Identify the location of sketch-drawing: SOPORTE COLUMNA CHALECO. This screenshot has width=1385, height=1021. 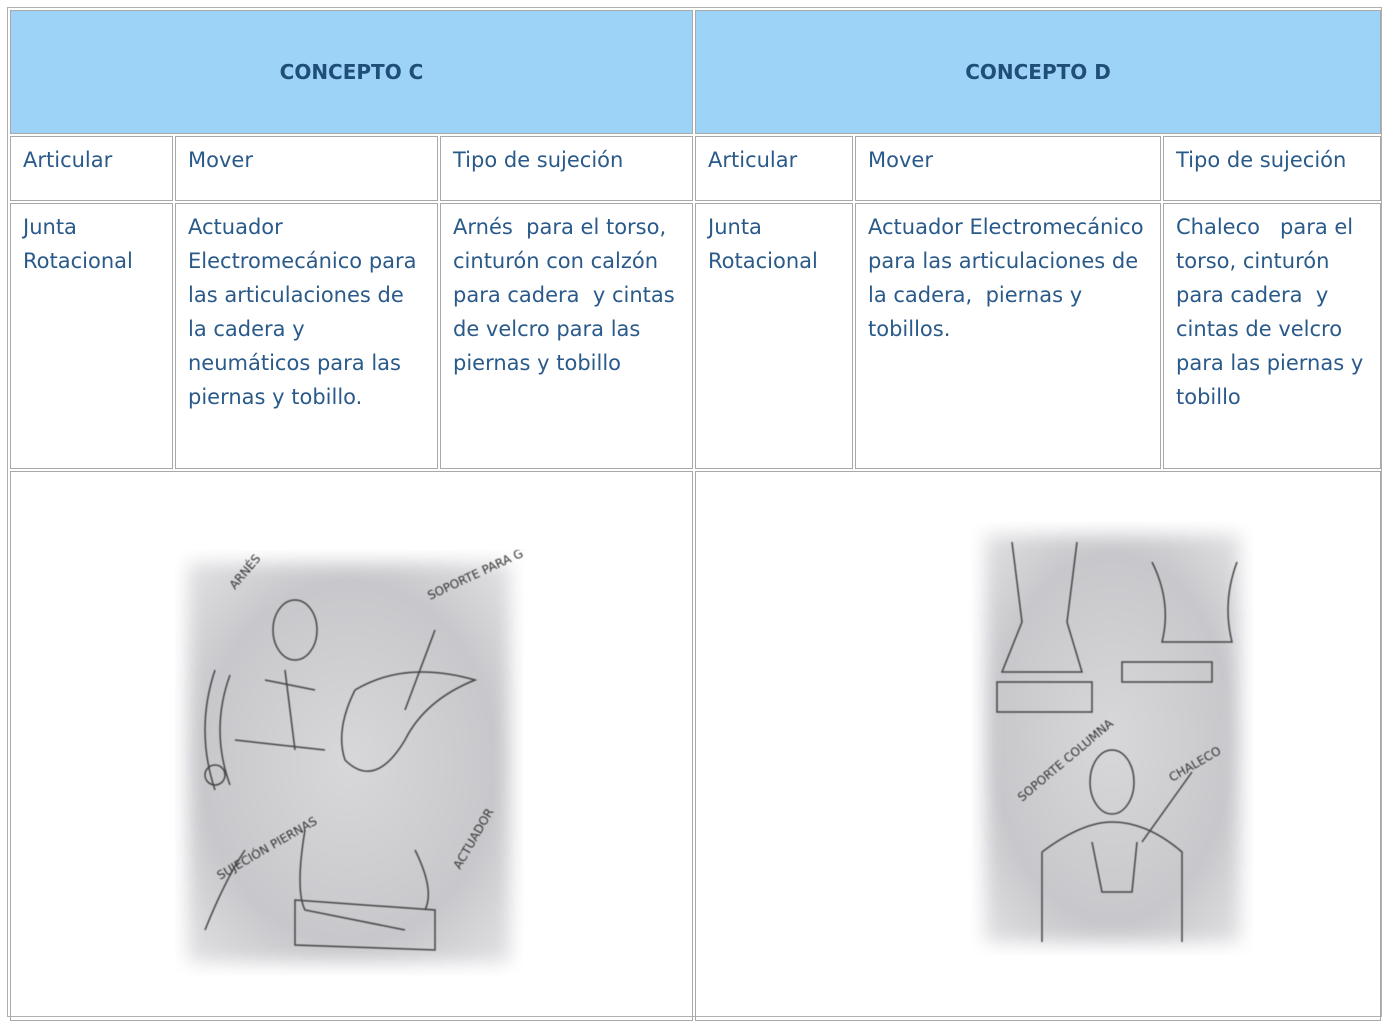
(1117, 741).